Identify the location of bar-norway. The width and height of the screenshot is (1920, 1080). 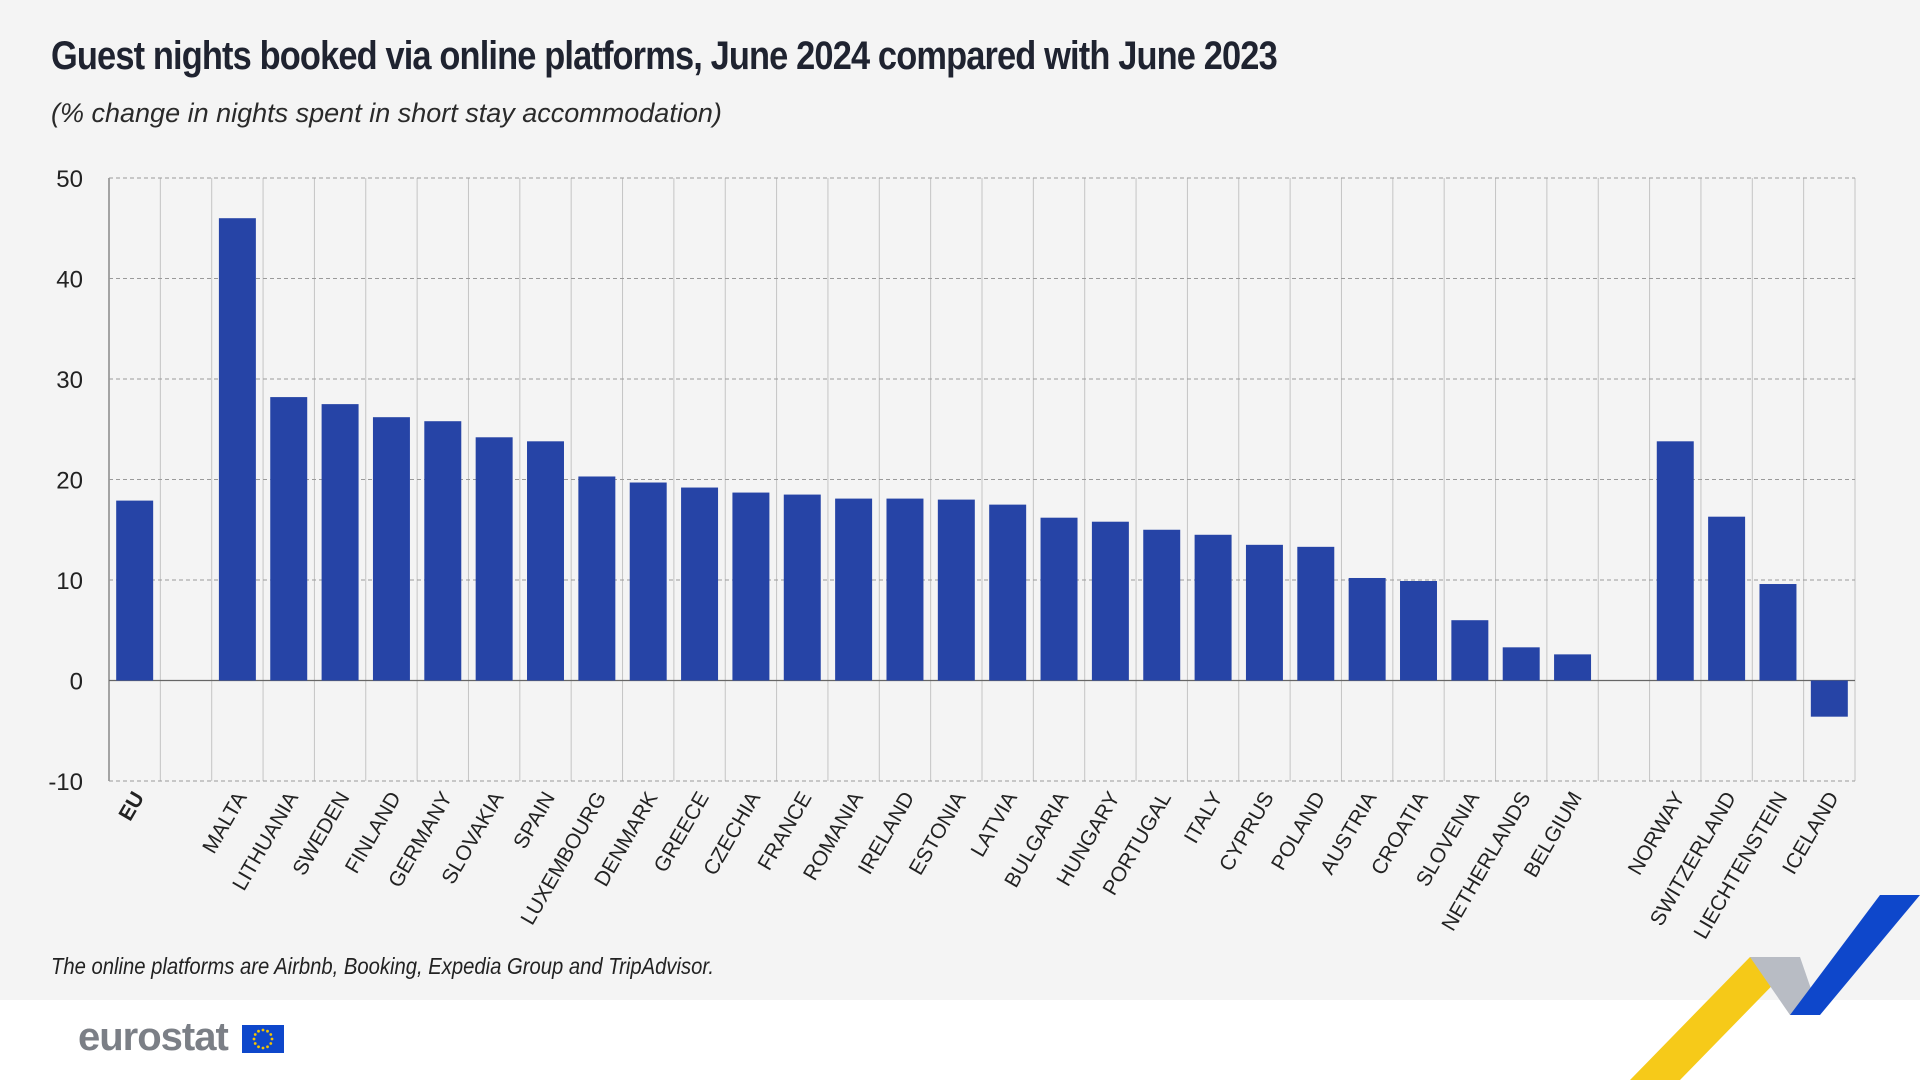
(1675, 561).